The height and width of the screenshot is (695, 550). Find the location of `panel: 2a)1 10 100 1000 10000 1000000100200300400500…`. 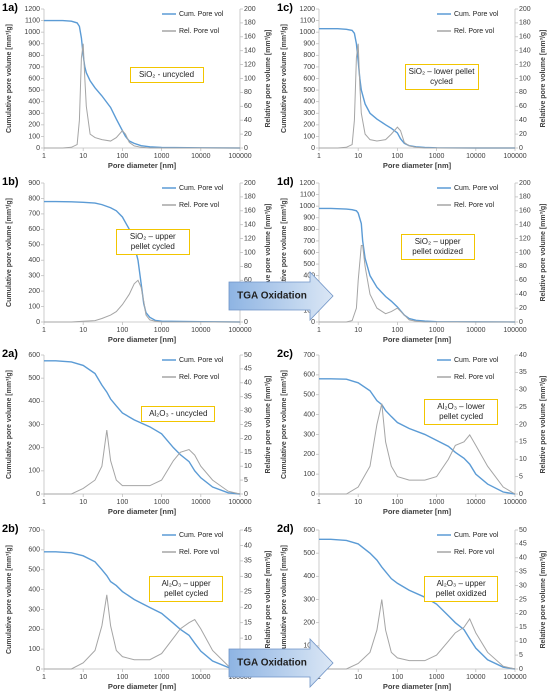

panel: 2a)1 10 100 1000 10000 1000000100200300400500… is located at coordinates (137, 432).